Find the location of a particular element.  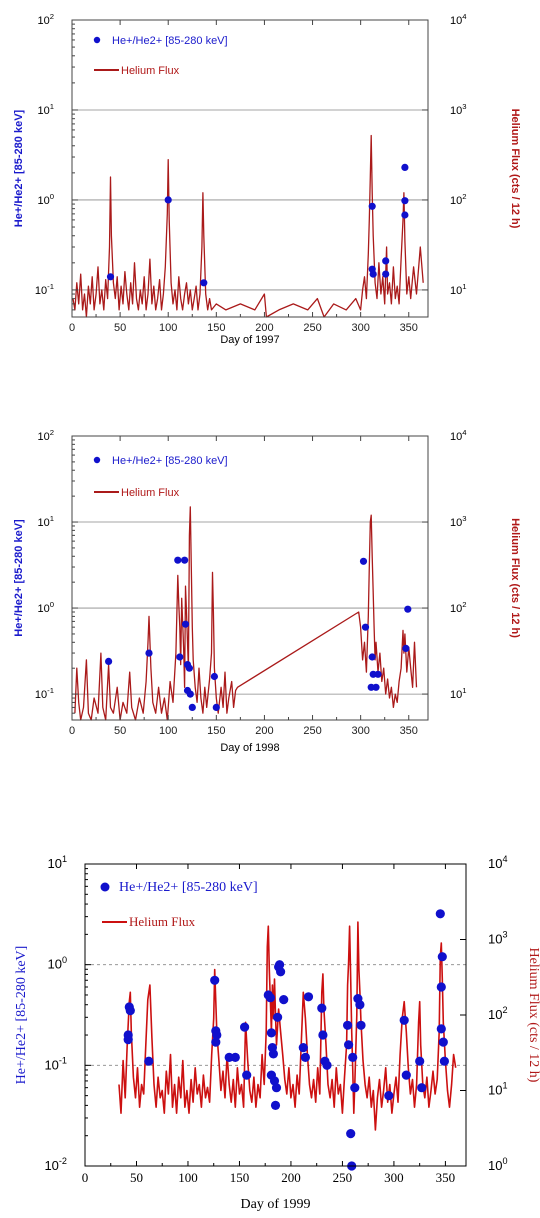

x-tick-label: 100 is located at coordinates (188, 1177).